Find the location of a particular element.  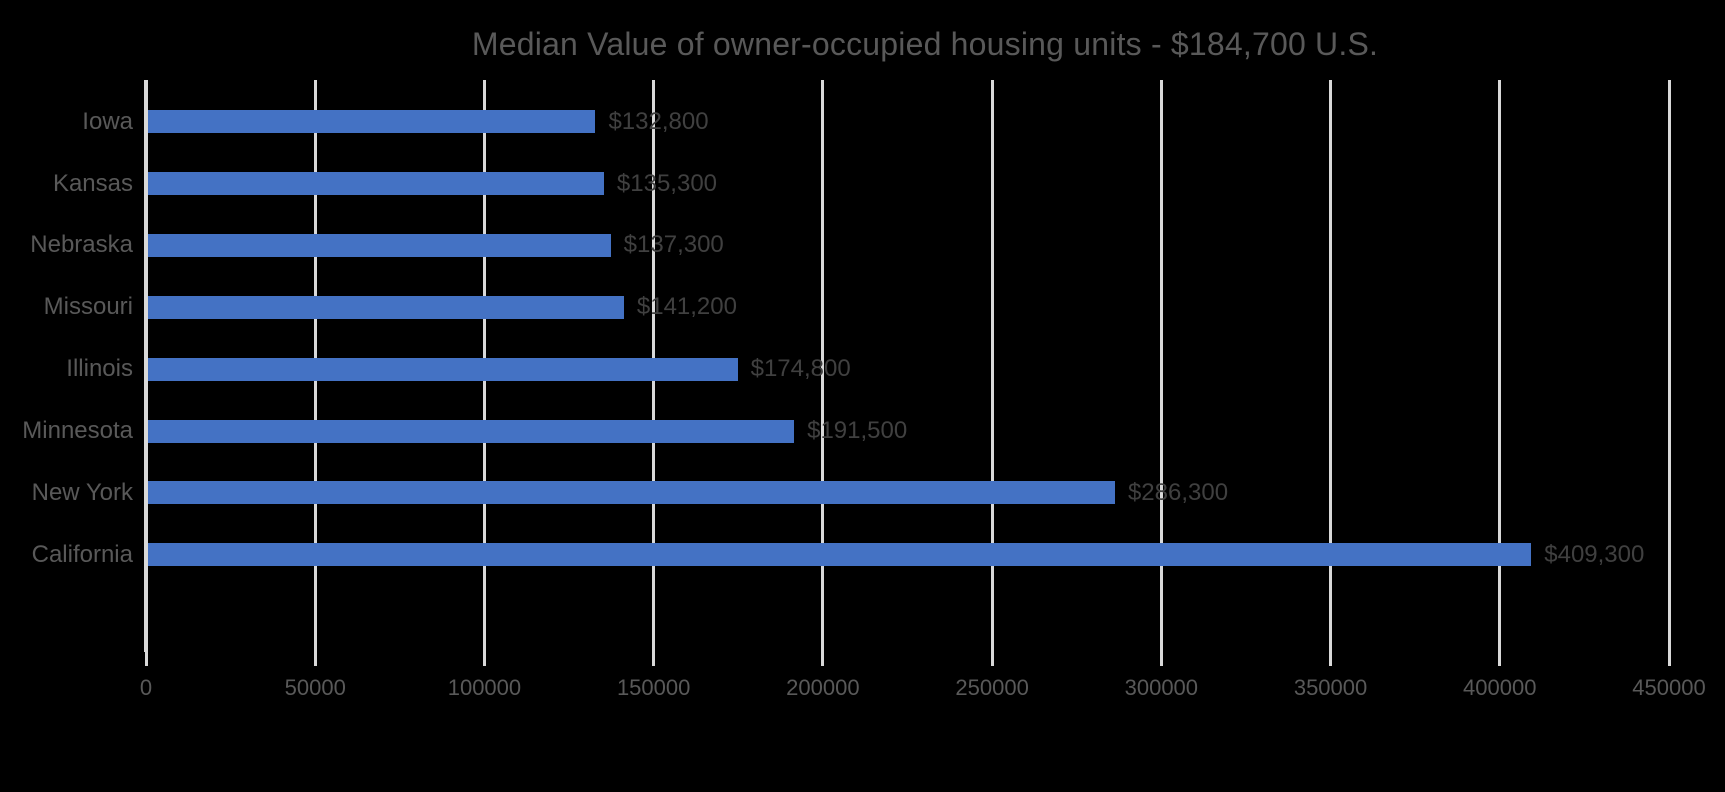

x-axis-tick-label: 100000 is located at coordinates (484, 687).